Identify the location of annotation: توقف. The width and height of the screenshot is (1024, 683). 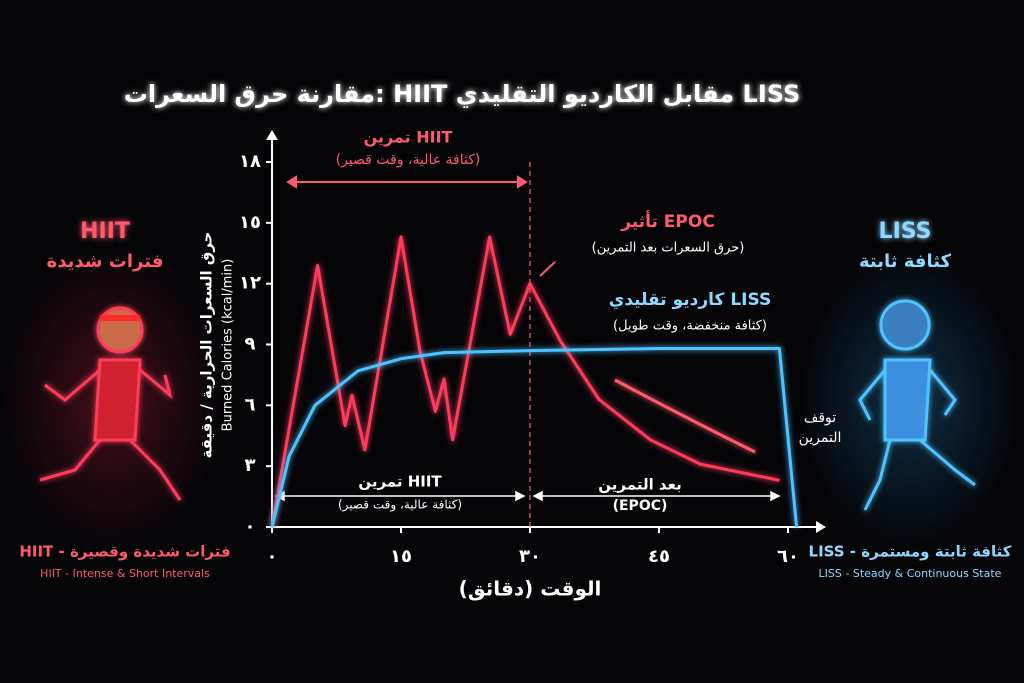
(820, 418).